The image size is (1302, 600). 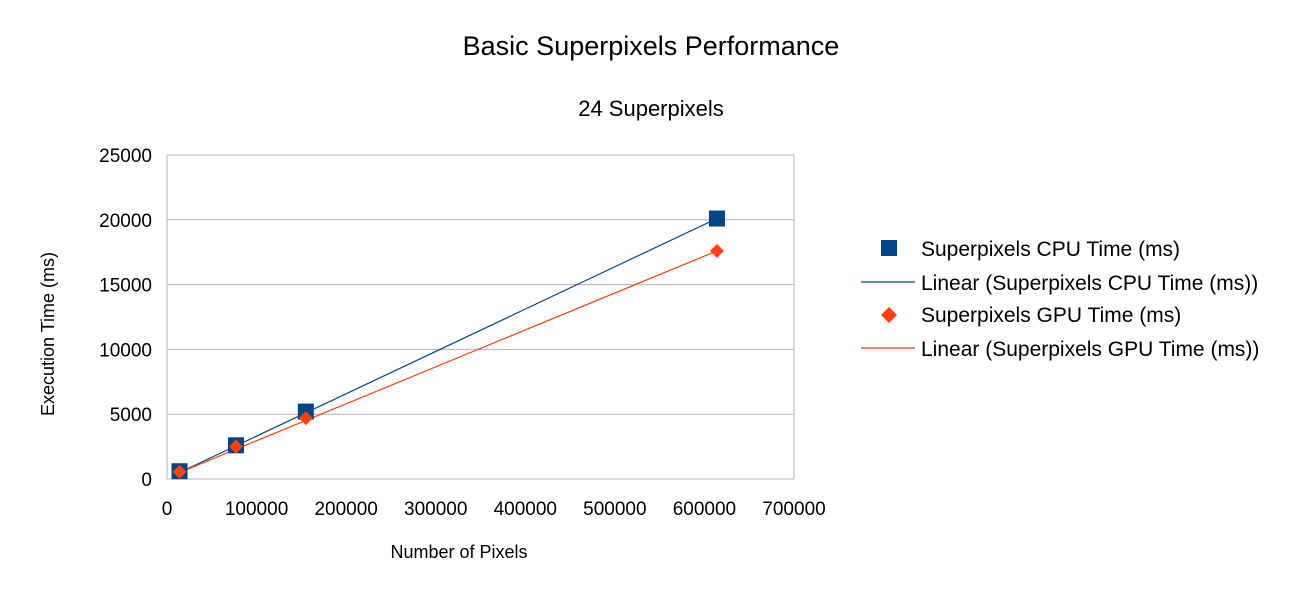 I want to click on x-tick-label: 500000, so click(x=614, y=509).